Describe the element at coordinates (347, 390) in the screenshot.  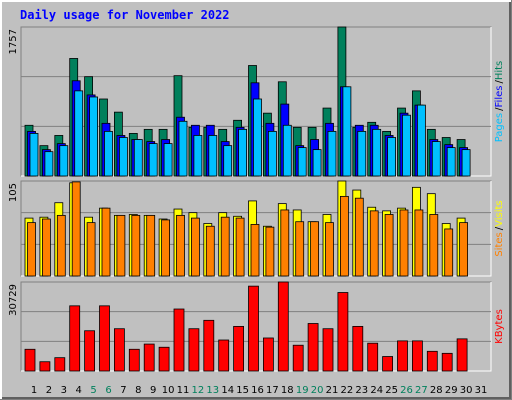
I see `x-tick-label: 22` at that location.